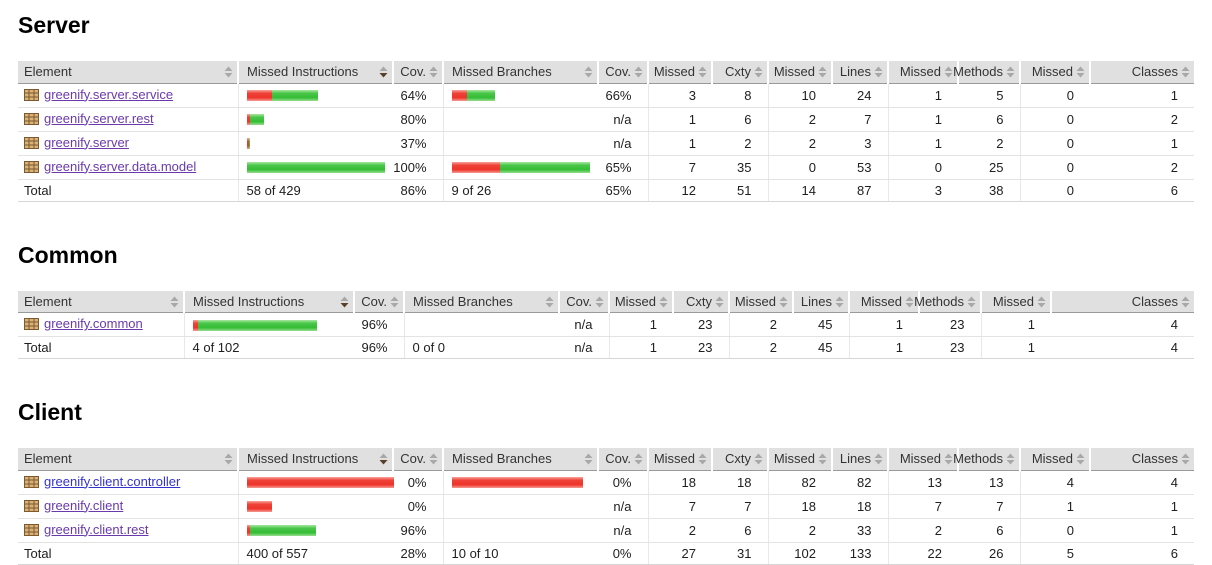  I want to click on element-cell: greenify.client, so click(128, 506).